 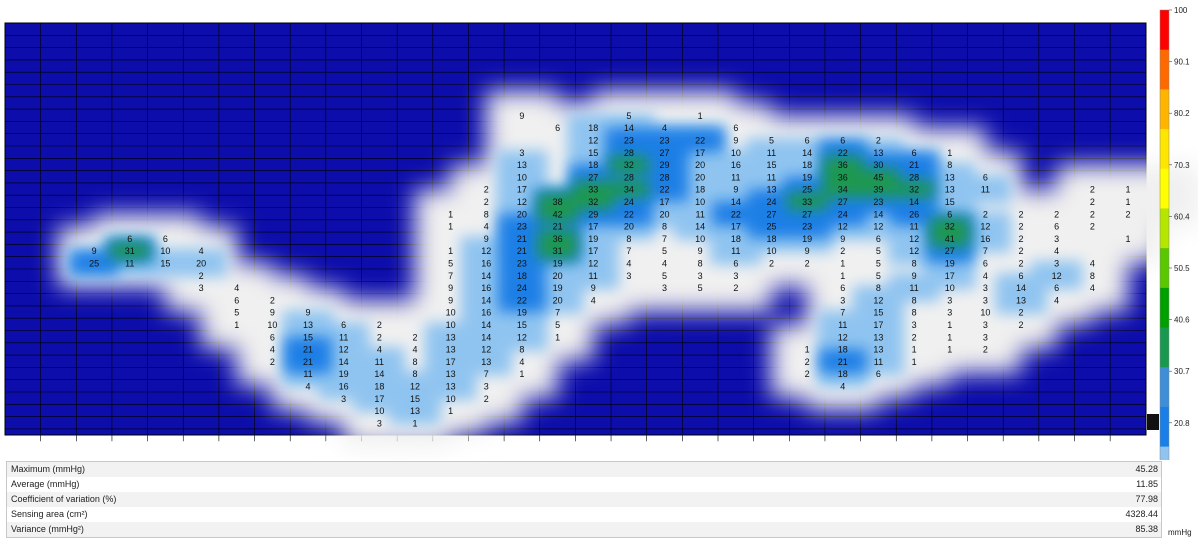 I want to click on cell-value-label: 30, so click(x=878, y=165).